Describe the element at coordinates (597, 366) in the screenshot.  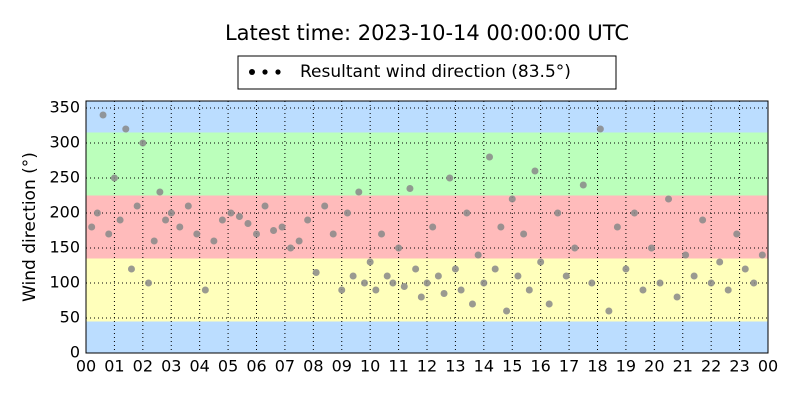
I see `x-tick-label: 18` at that location.